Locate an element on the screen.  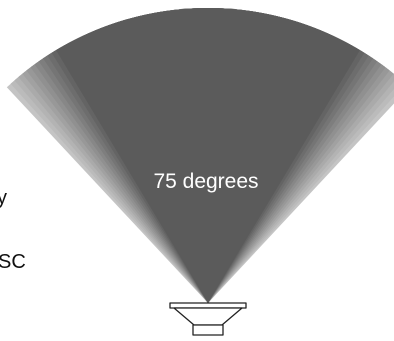
angle-label: 75 degrees is located at coordinates (205, 181).